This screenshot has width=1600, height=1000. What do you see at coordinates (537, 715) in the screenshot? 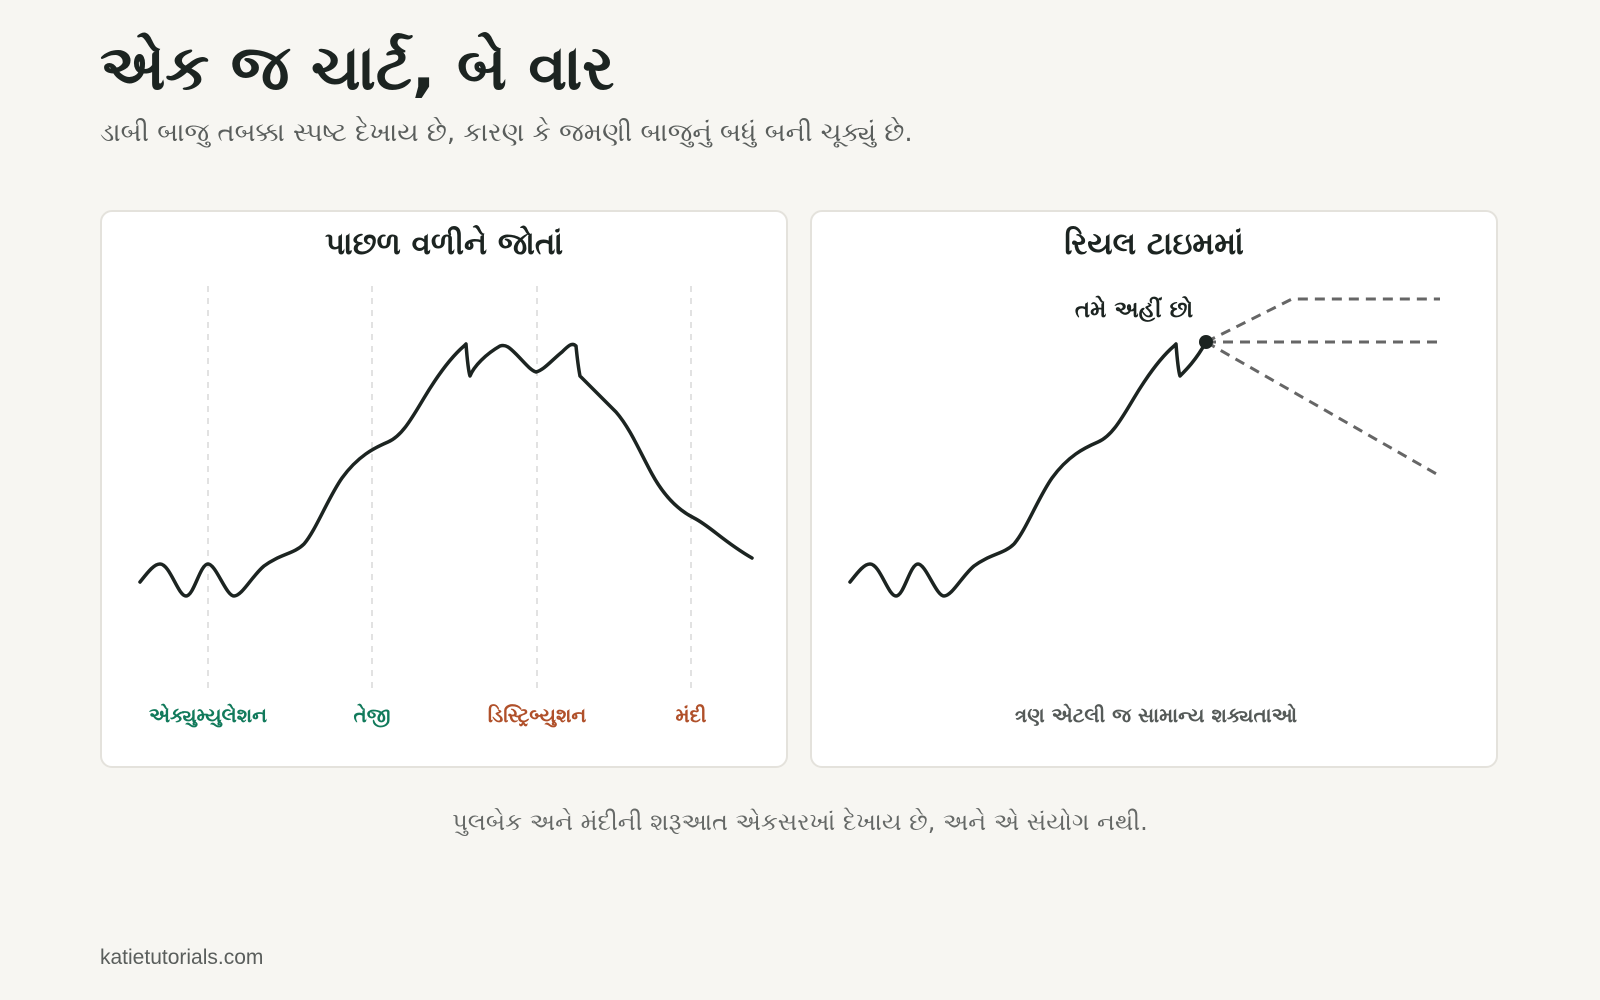
I see `phase-label: ડિસ્ટ્રિબ્યુશન` at bounding box center [537, 715].